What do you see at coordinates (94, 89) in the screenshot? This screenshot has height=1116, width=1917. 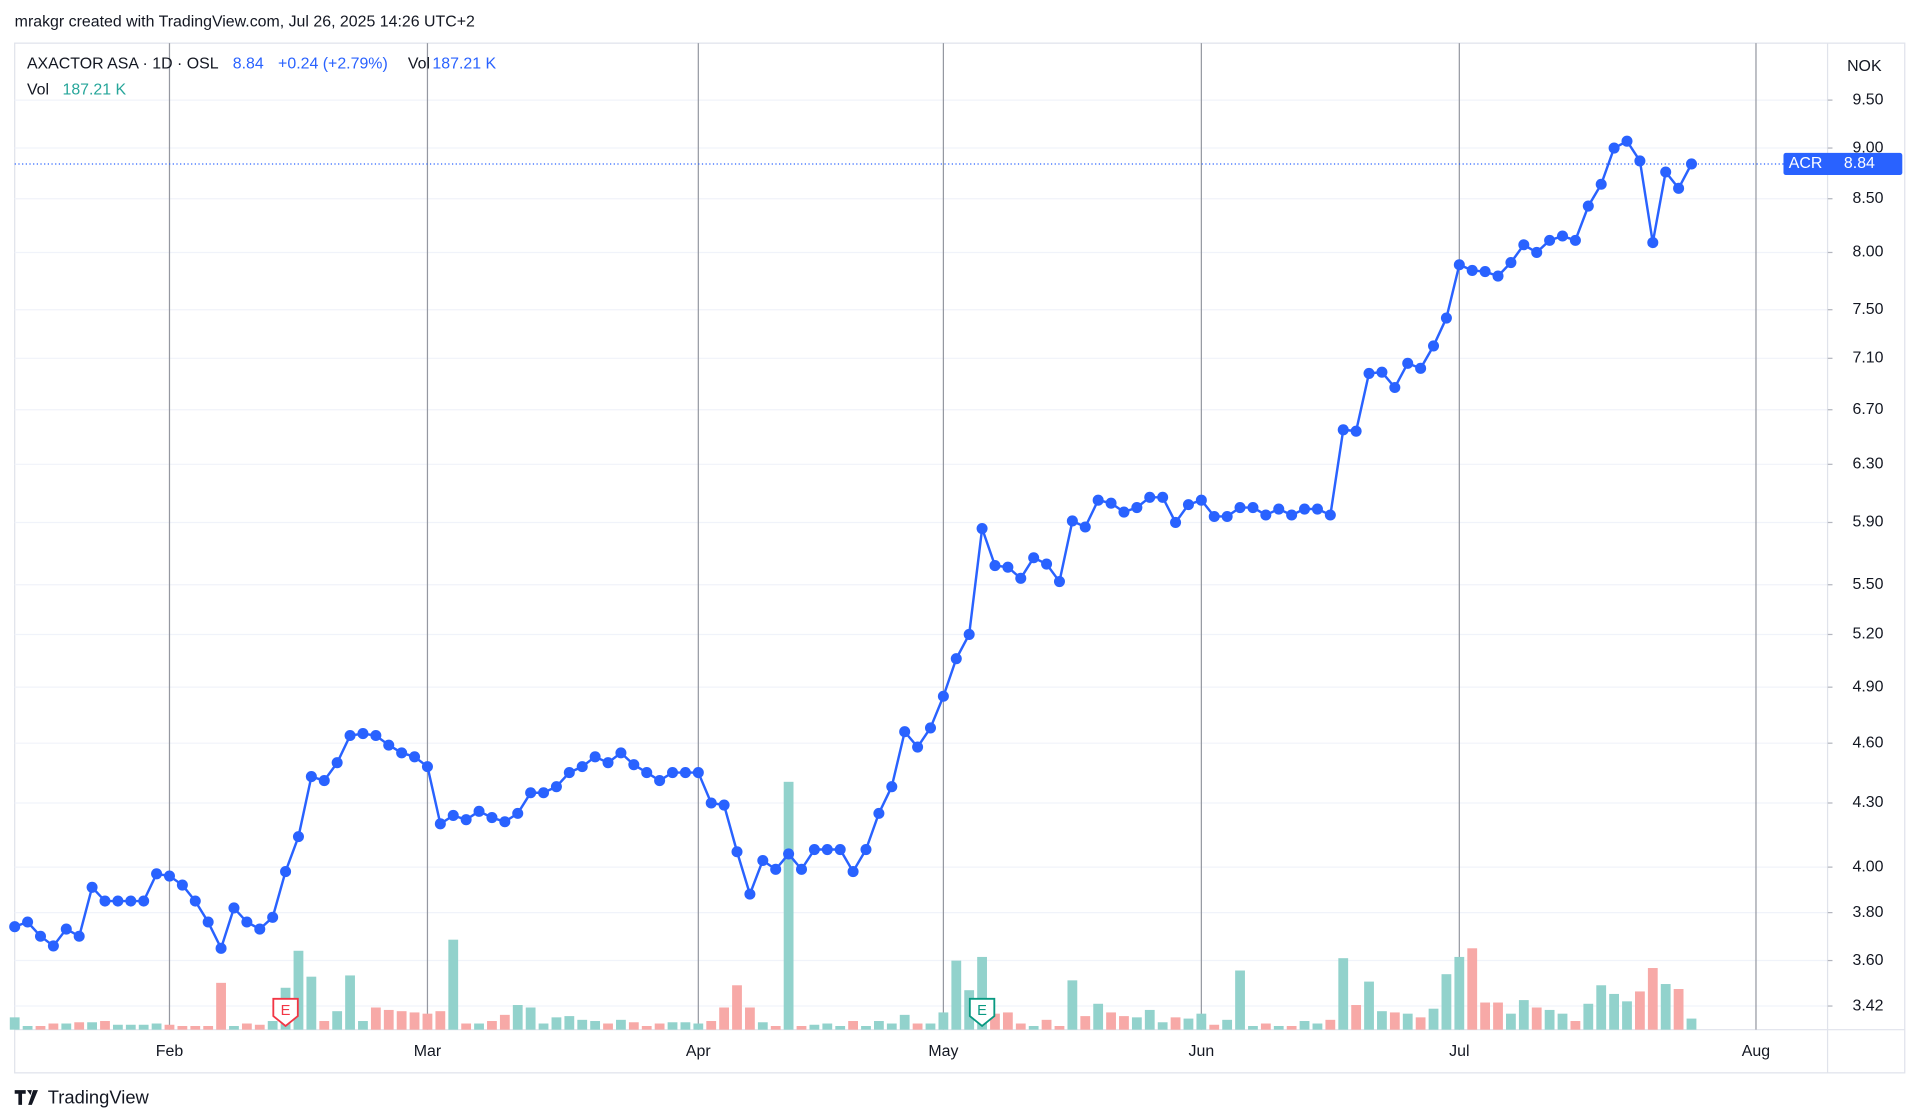 I see `vol-value: 187.21 K` at bounding box center [94, 89].